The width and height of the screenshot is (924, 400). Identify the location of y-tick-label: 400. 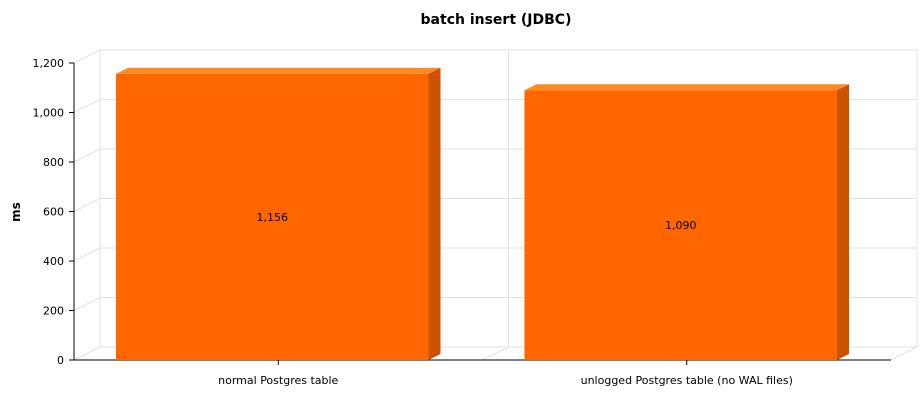
(53, 261).